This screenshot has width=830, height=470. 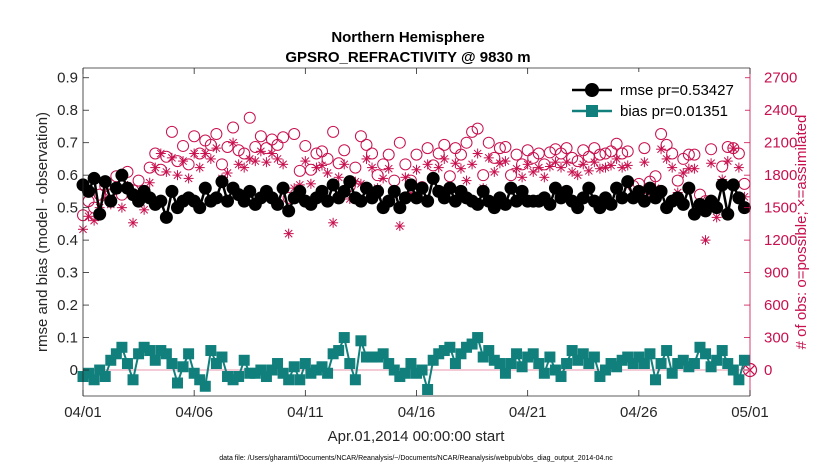 I want to click on y2-tick-label: 2100, so click(x=780, y=143).